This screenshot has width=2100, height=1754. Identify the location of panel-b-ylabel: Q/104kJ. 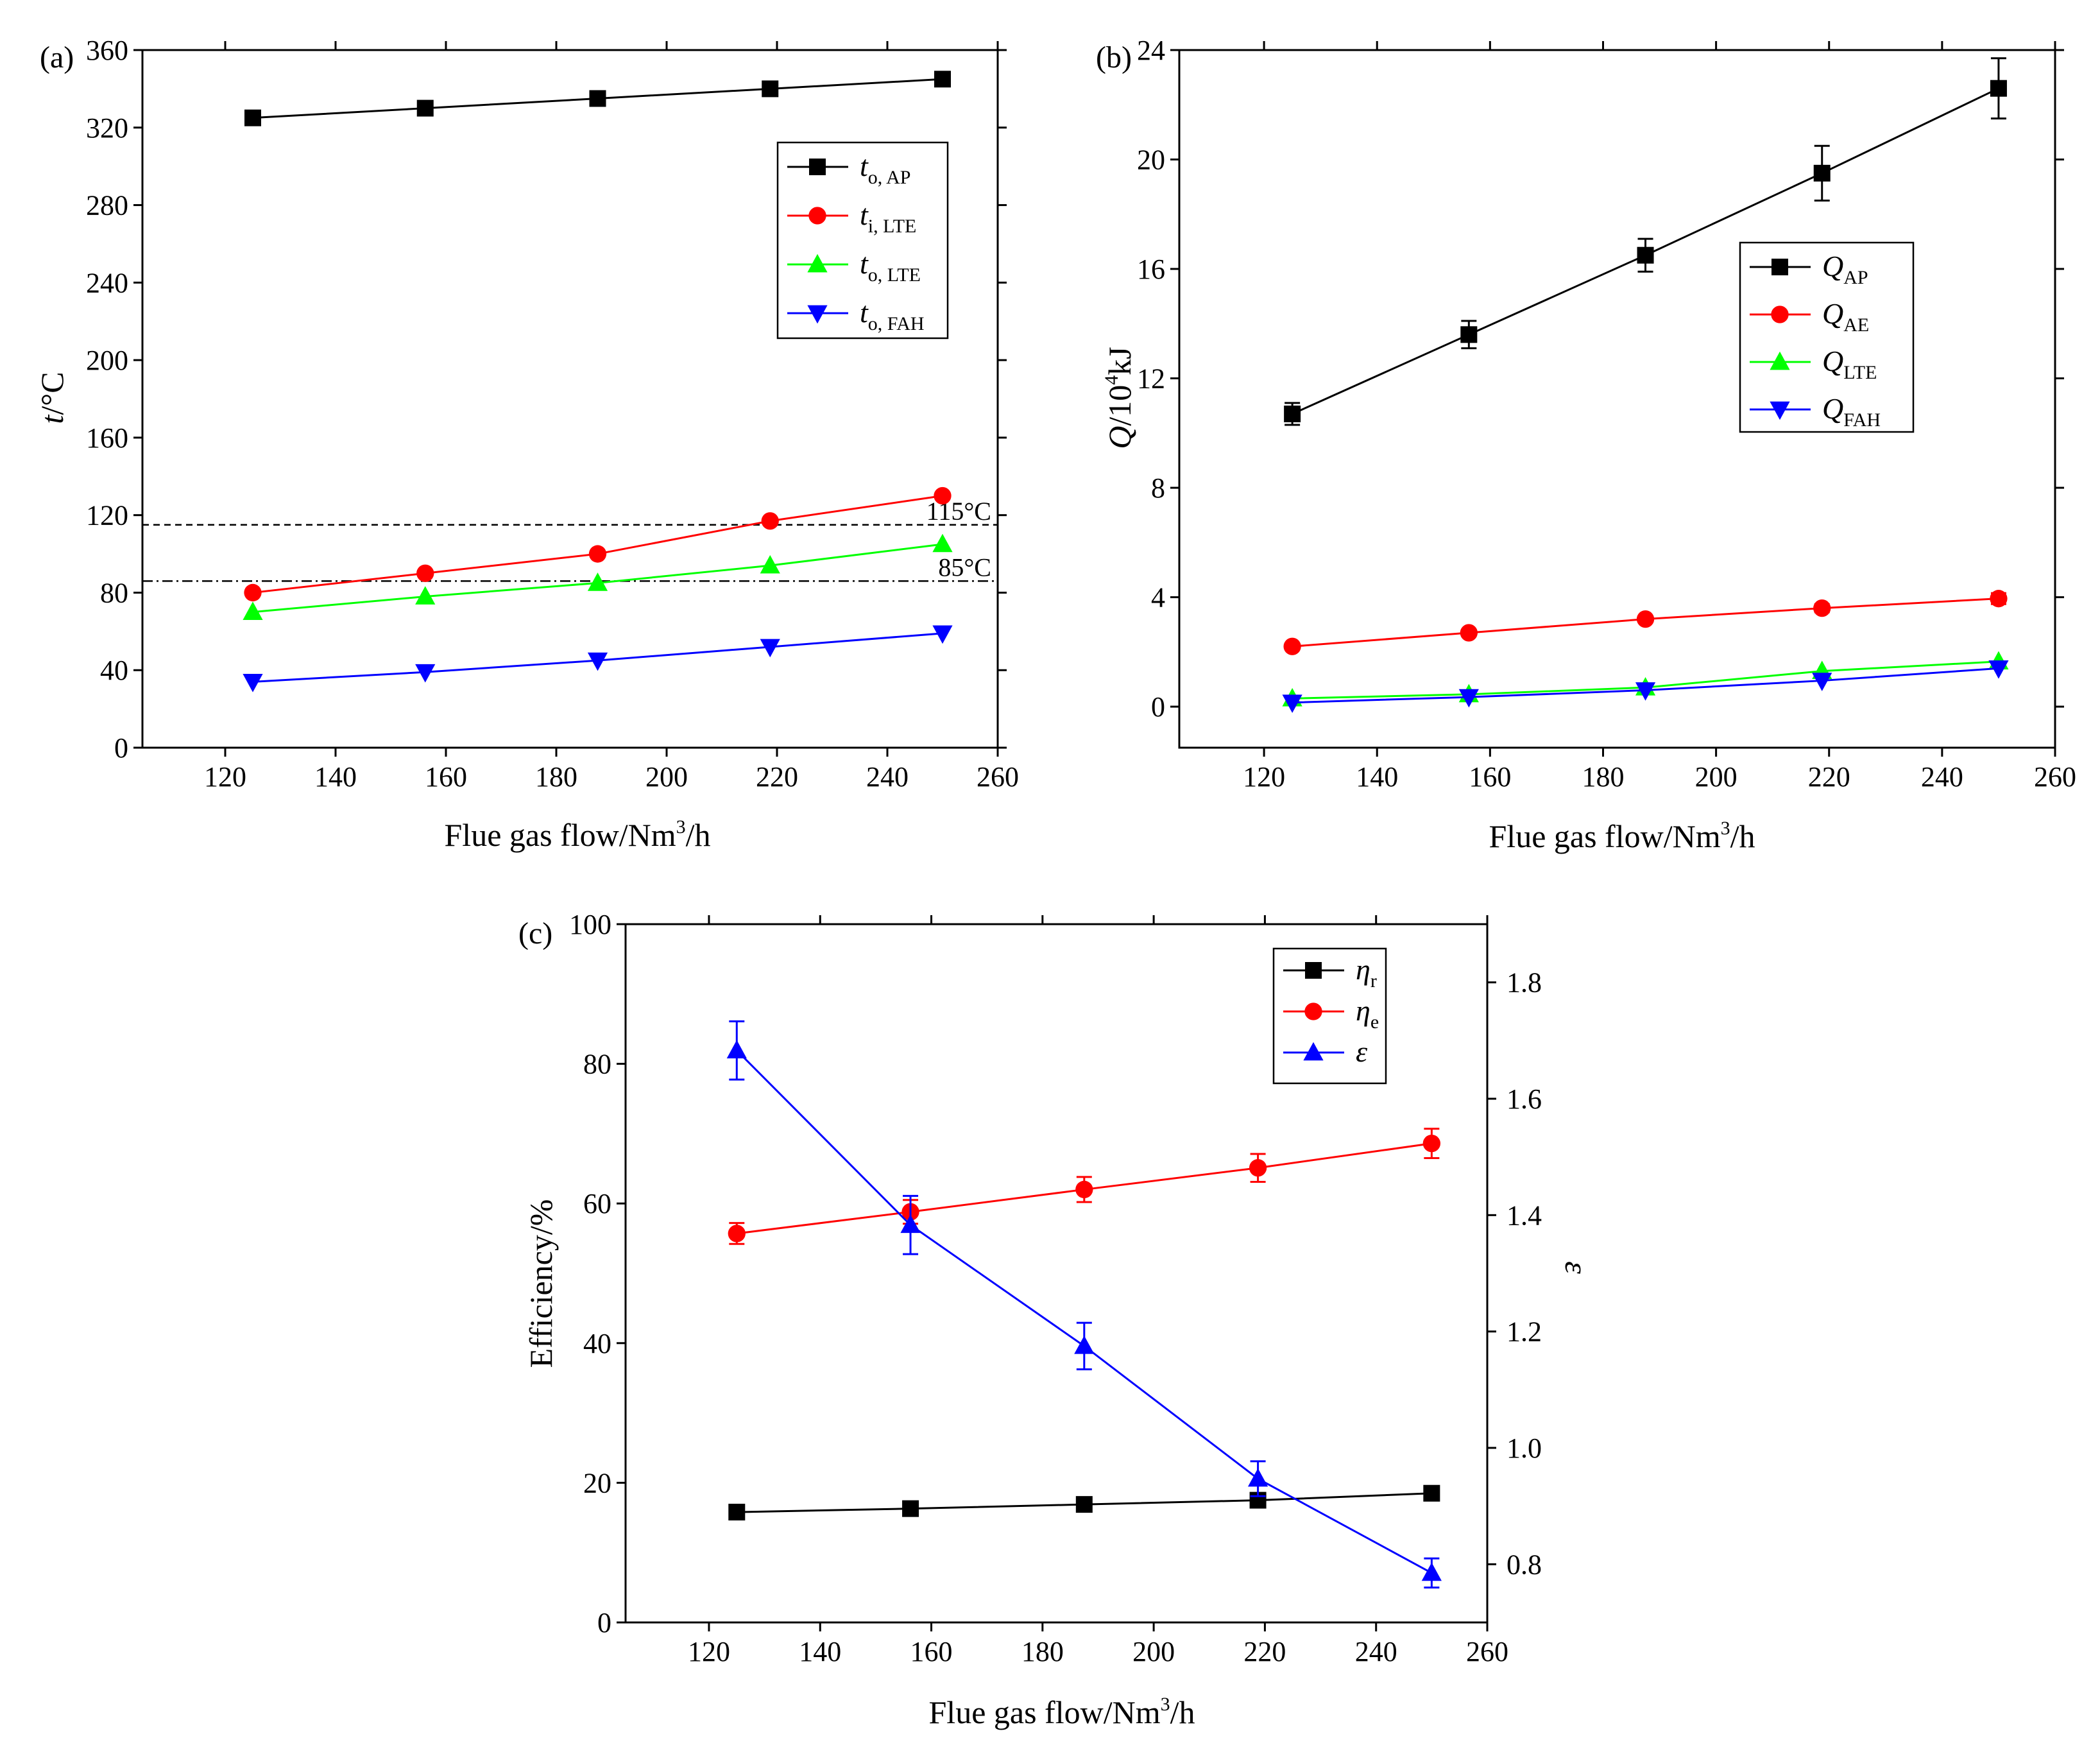
(1119, 398).